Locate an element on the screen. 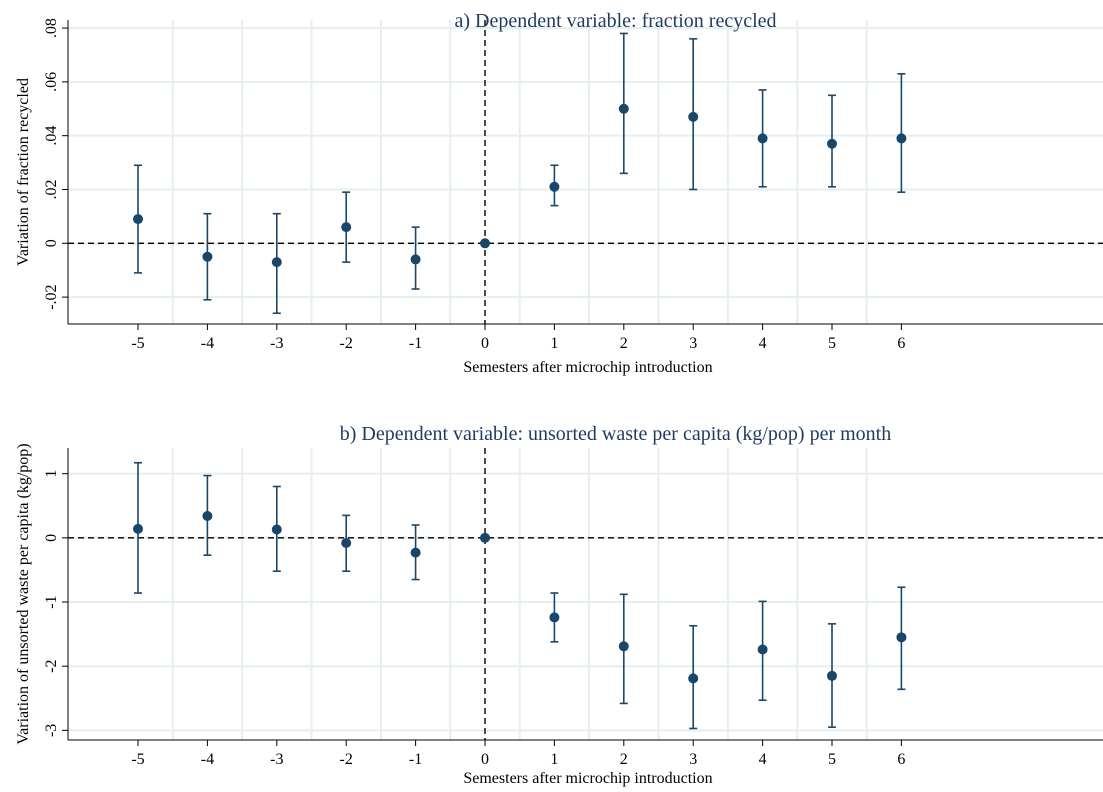 This screenshot has width=1103, height=792. y-tick-label: -3 is located at coordinates (51, 730).